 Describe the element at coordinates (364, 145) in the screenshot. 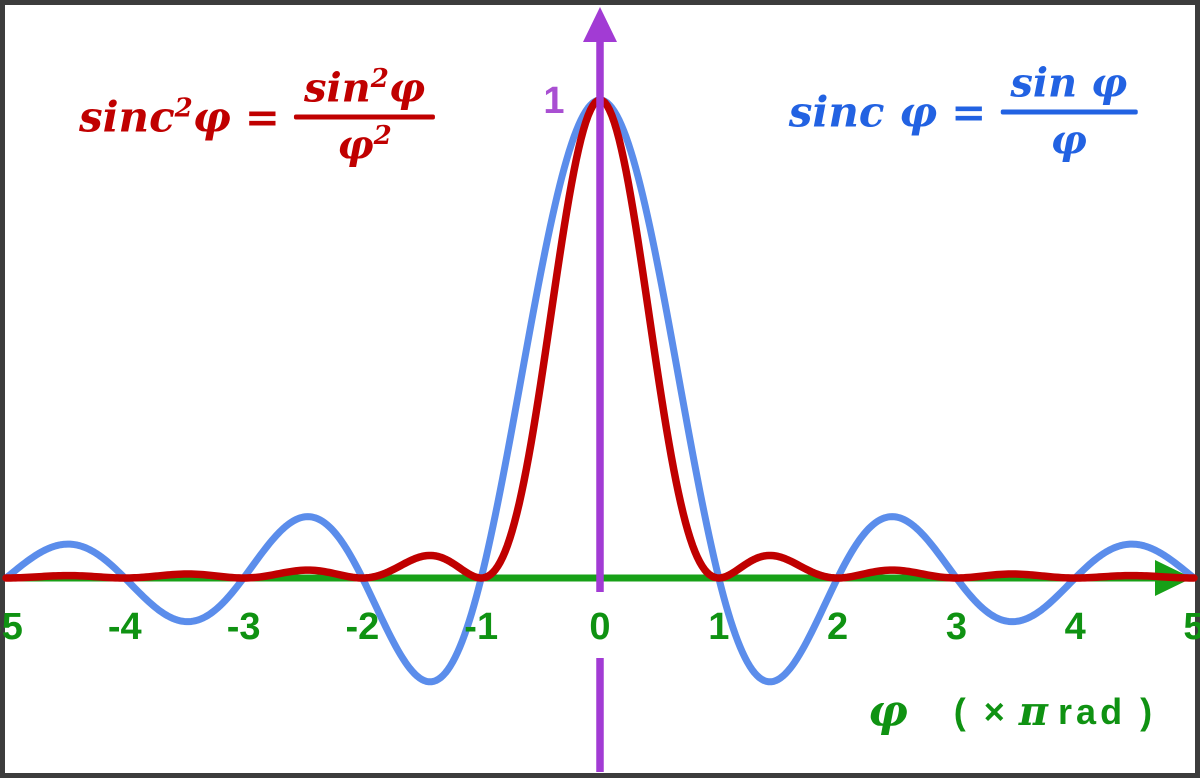

I see `fraction-denominator: φ2` at that location.